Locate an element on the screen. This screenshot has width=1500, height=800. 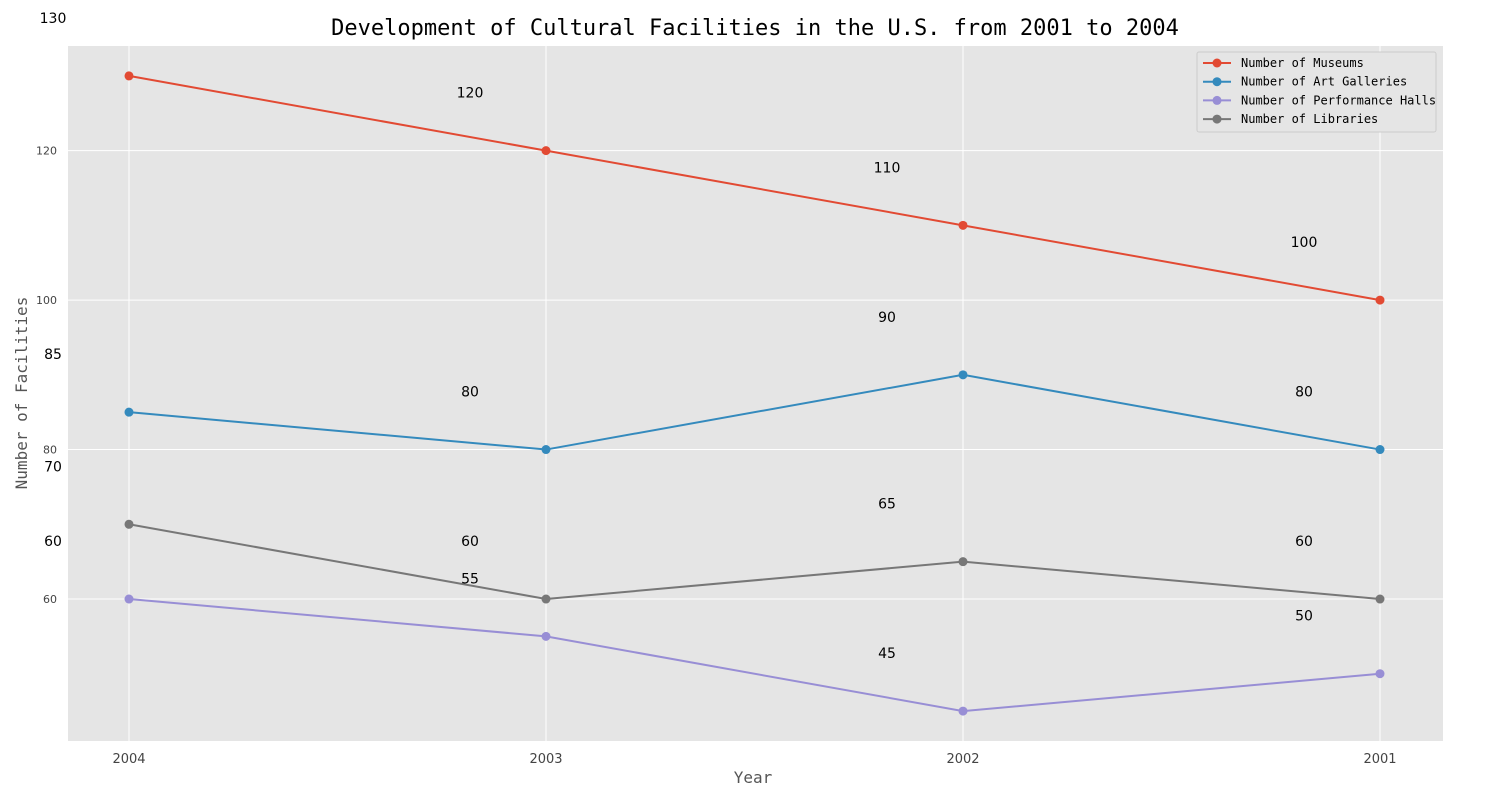
x-axis-label: Year is located at coordinates (753, 777).